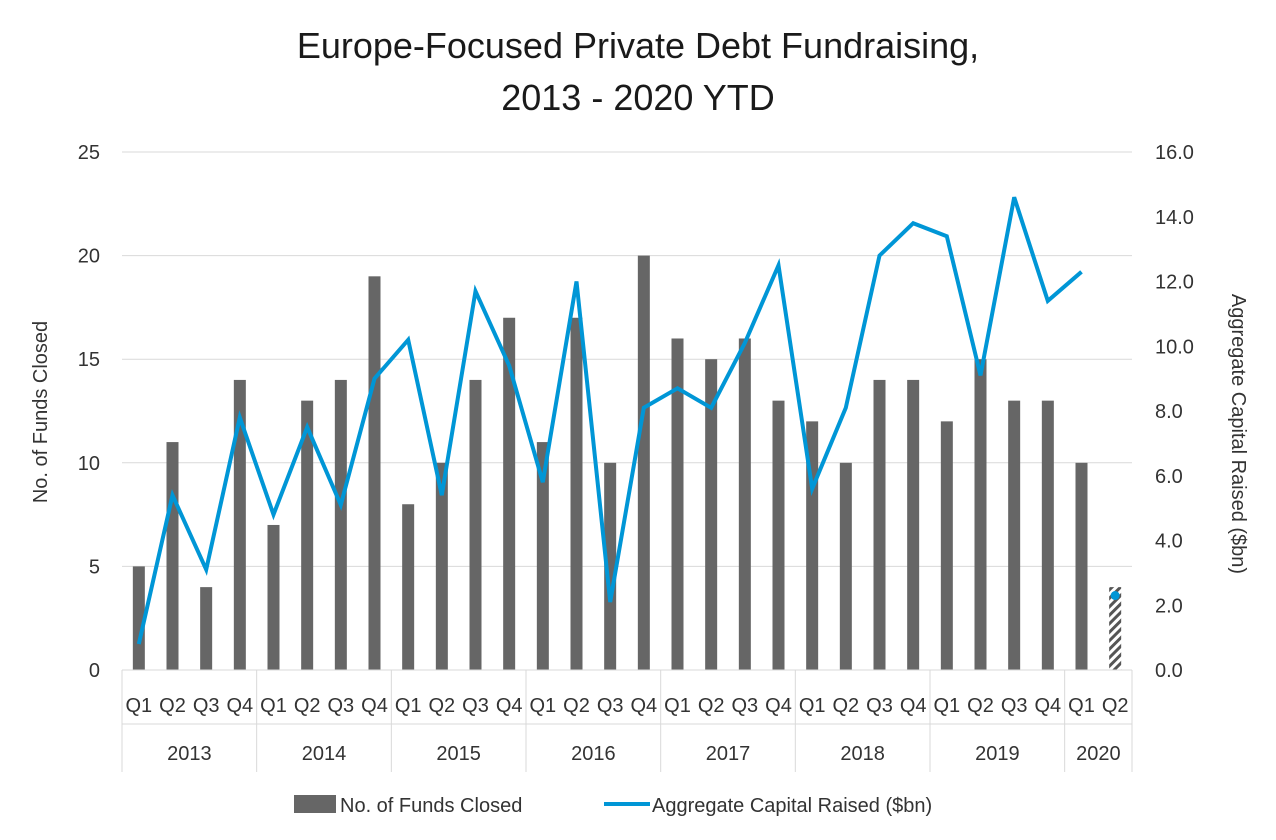 This screenshot has height=840, width=1276. Describe the element at coordinates (89, 153) in the screenshot. I see `y-tick-label-left: 25` at that location.